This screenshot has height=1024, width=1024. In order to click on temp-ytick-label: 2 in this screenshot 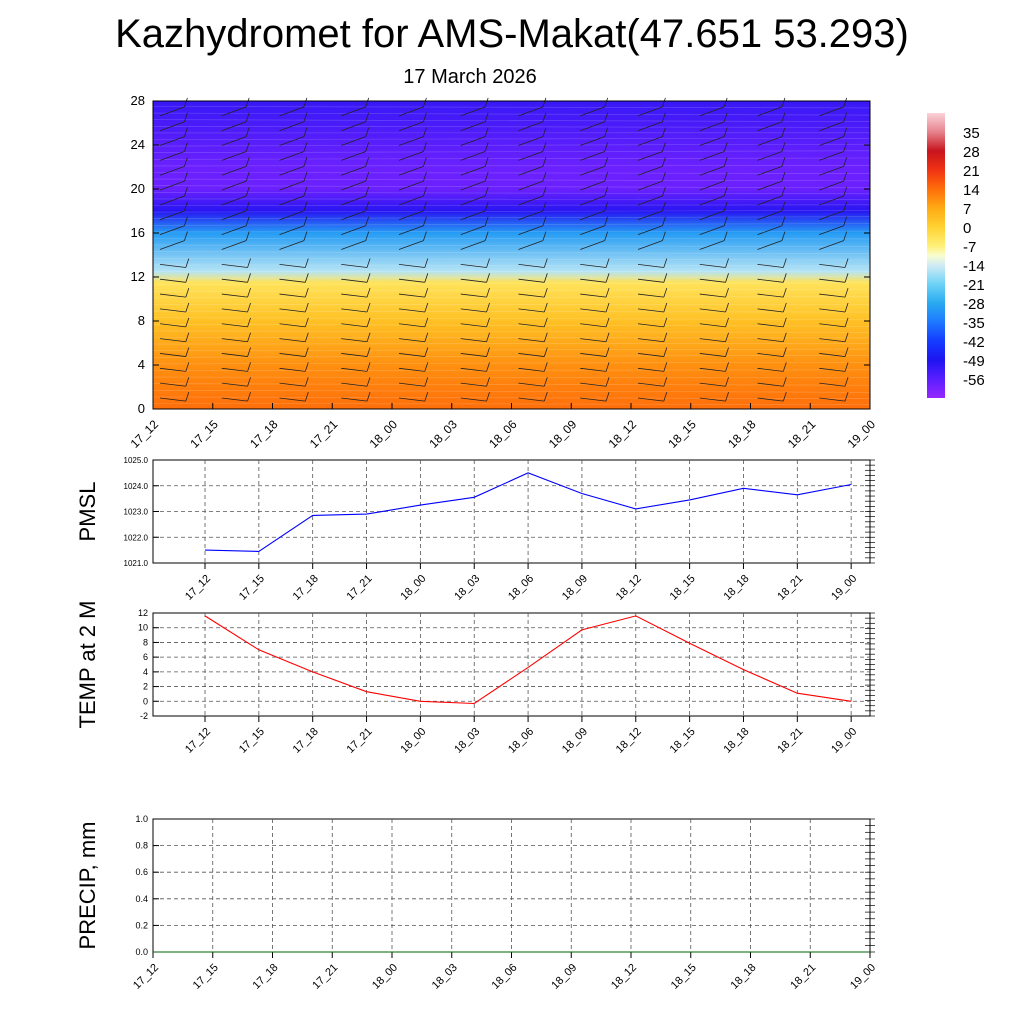, I will do `click(145, 687)`.